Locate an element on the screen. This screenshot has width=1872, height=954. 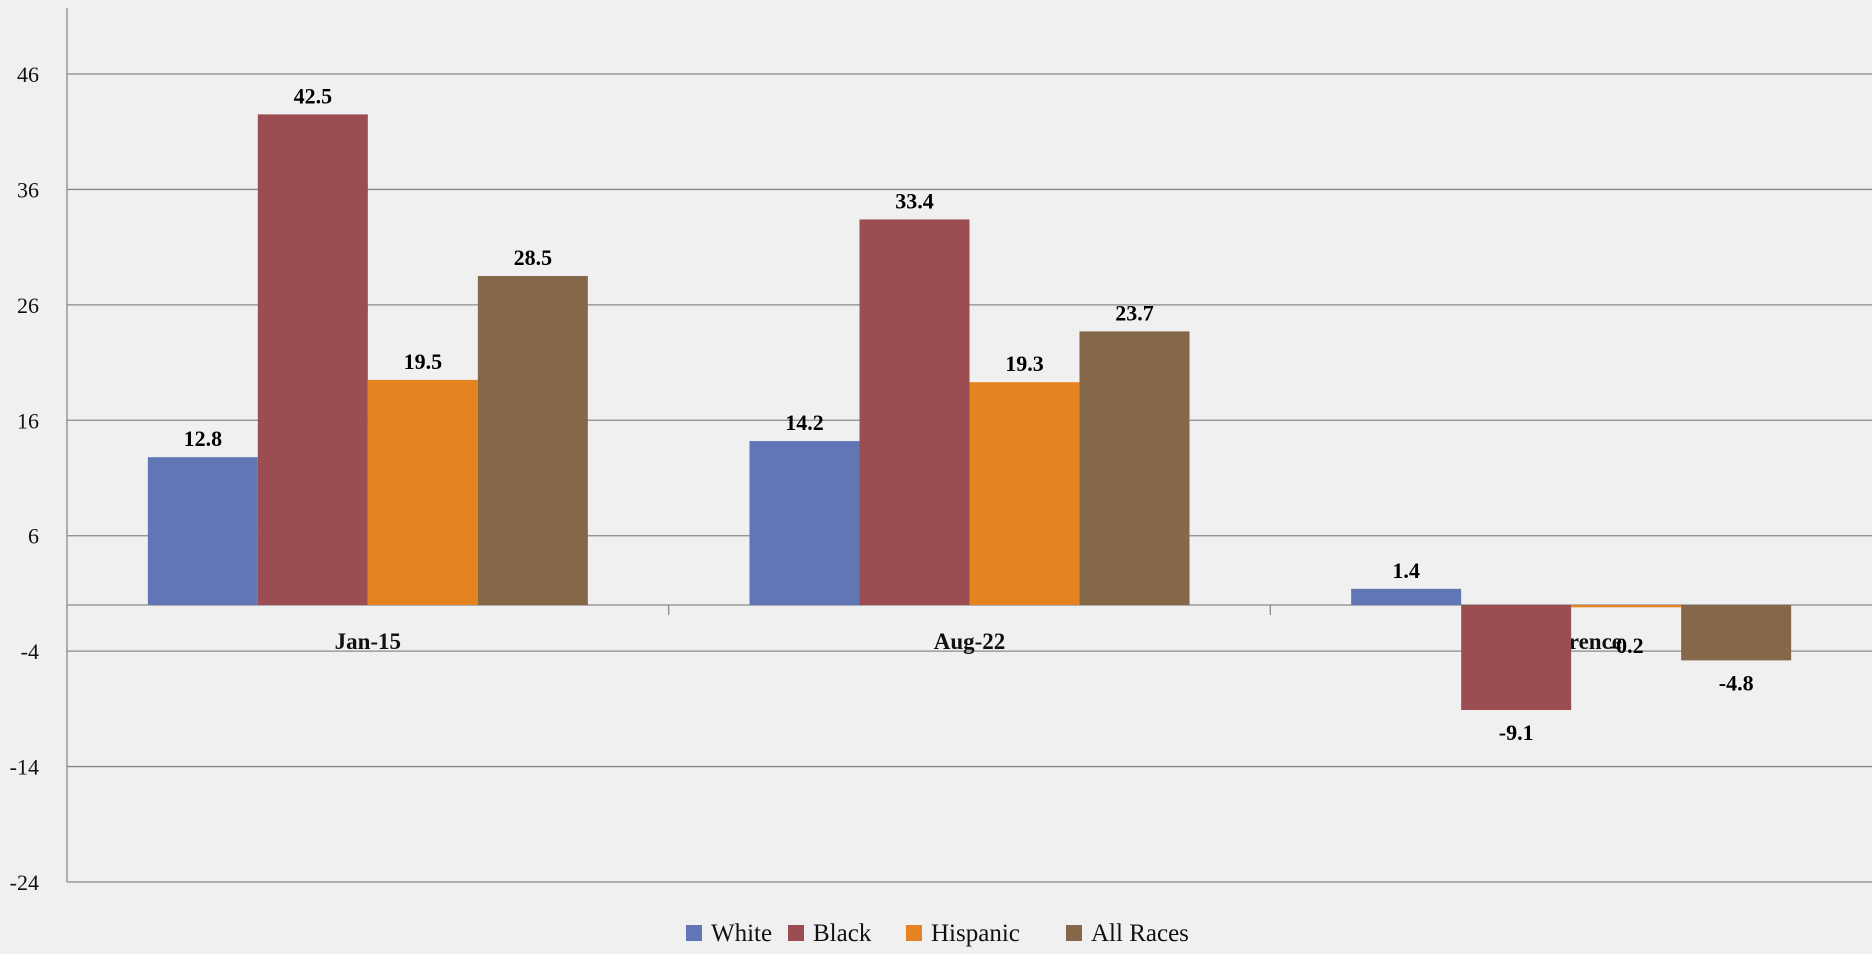
y-tick-label: -24 is located at coordinates (24, 882).